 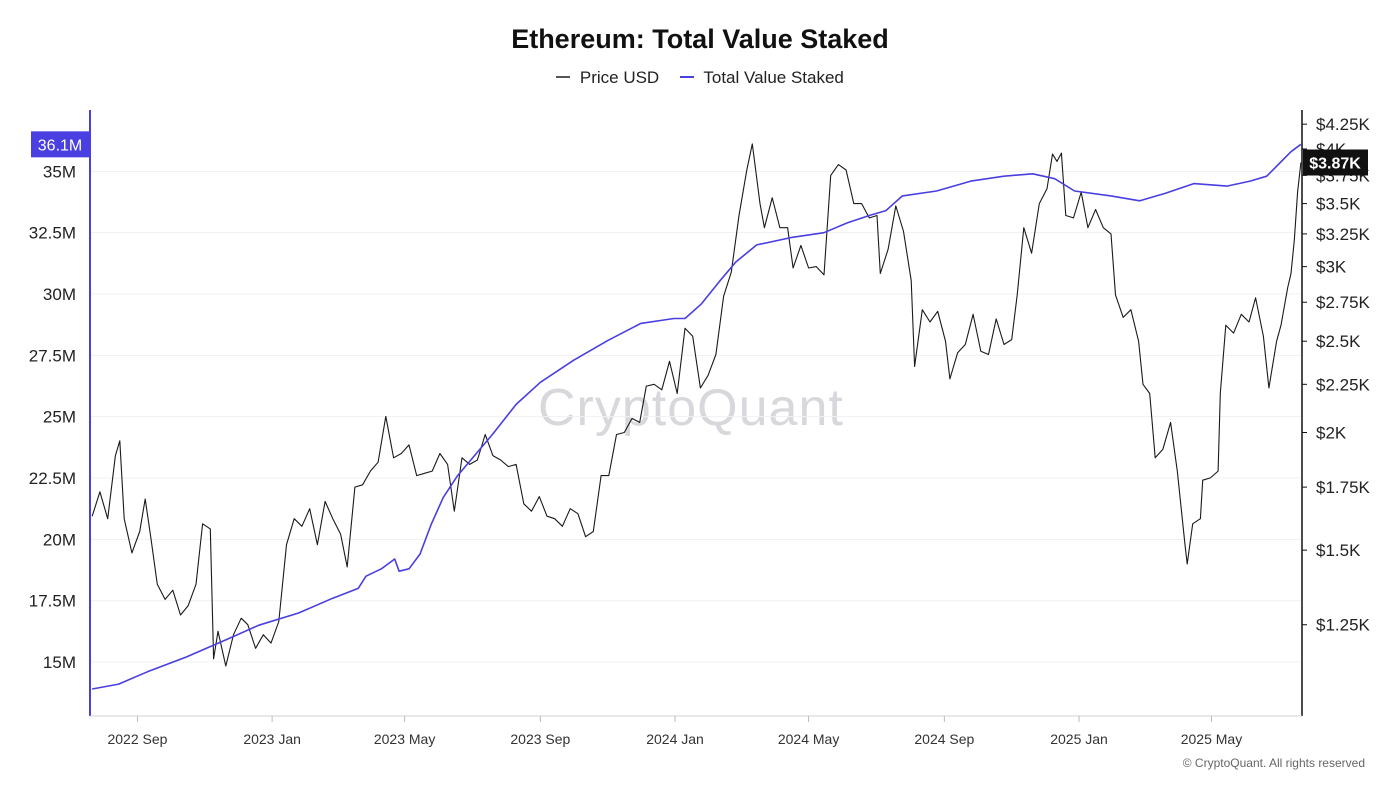 What do you see at coordinates (404, 739) in the screenshot?
I see `x-tick-label: 2023 May` at bounding box center [404, 739].